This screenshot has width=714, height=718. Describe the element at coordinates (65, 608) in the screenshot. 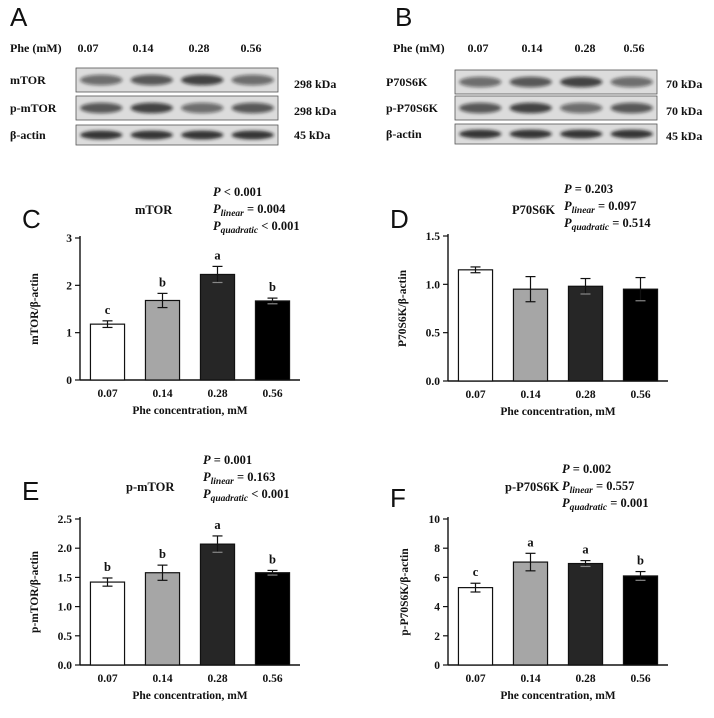

I see `y-tick-label: 1.0` at that location.